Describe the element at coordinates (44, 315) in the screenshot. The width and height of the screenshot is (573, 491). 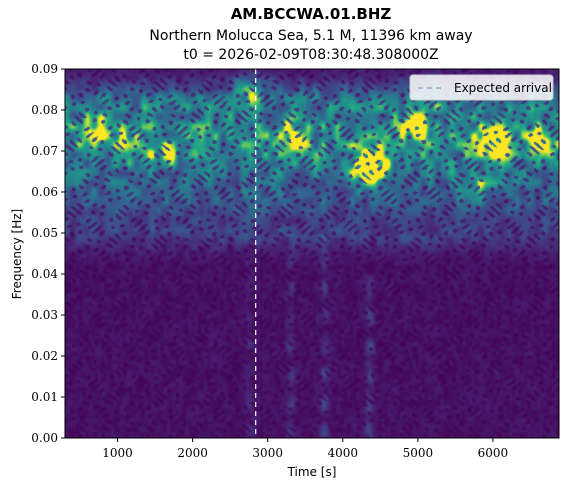
I see `y-tick-label: 0.03` at that location.